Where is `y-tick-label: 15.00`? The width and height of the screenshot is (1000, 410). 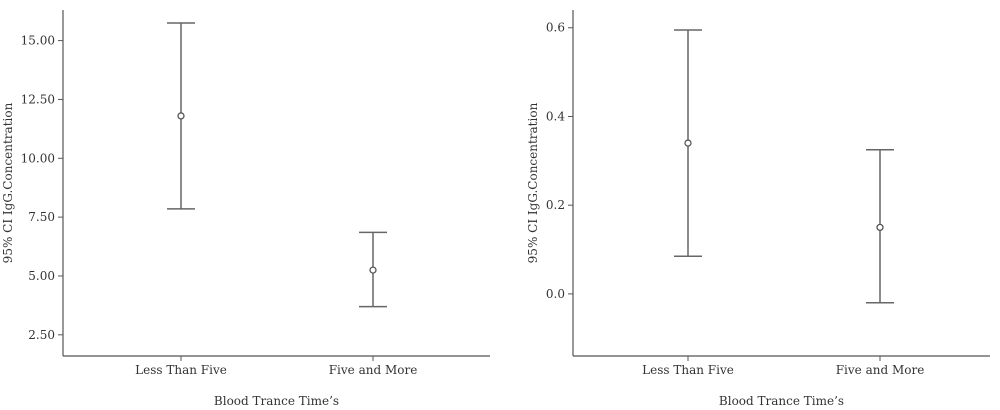
y-tick-label: 15.00 is located at coordinates (38, 41).